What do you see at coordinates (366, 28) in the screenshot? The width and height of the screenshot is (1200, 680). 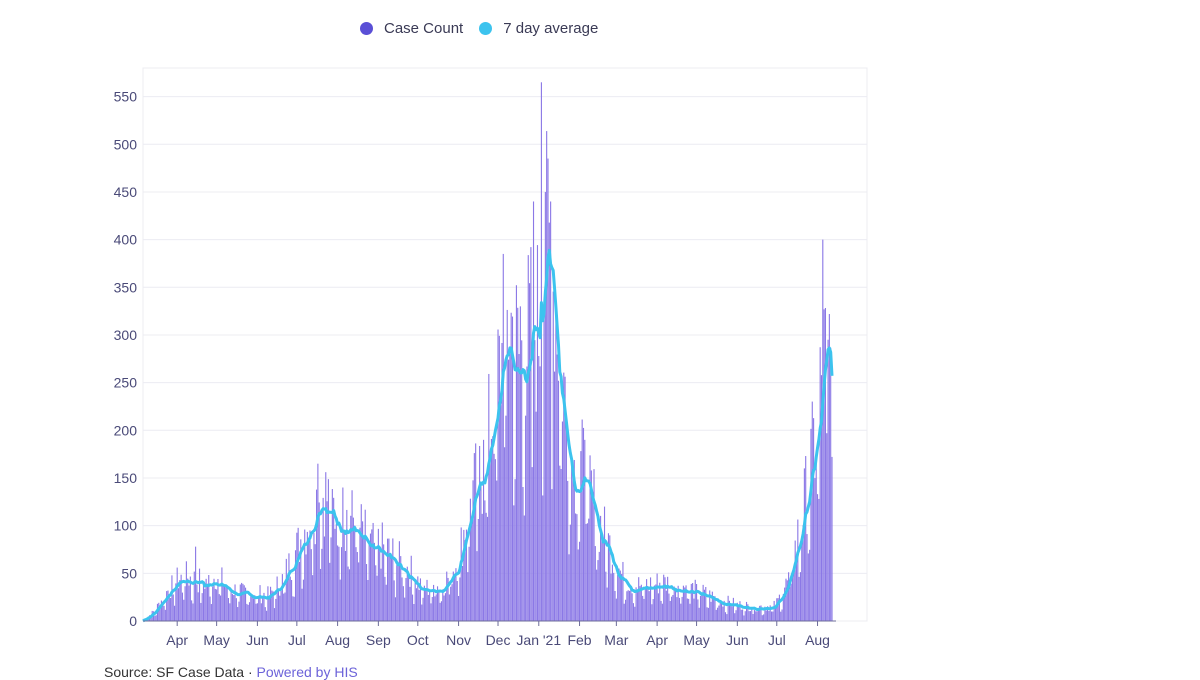 I see `case-count-legend-icon` at bounding box center [366, 28].